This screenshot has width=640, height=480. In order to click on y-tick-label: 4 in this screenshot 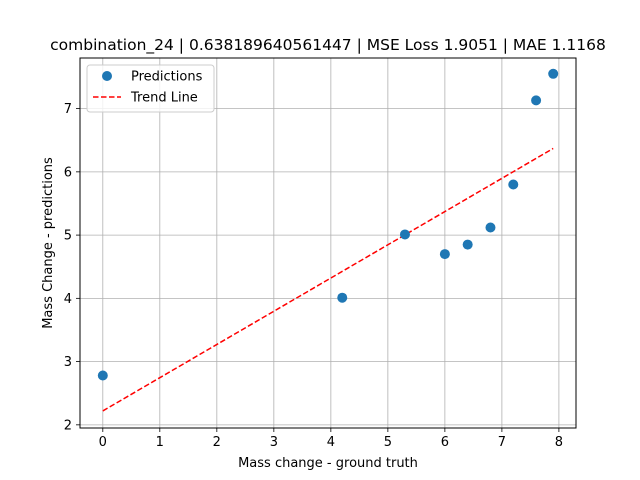, I will do `click(68, 299)`.